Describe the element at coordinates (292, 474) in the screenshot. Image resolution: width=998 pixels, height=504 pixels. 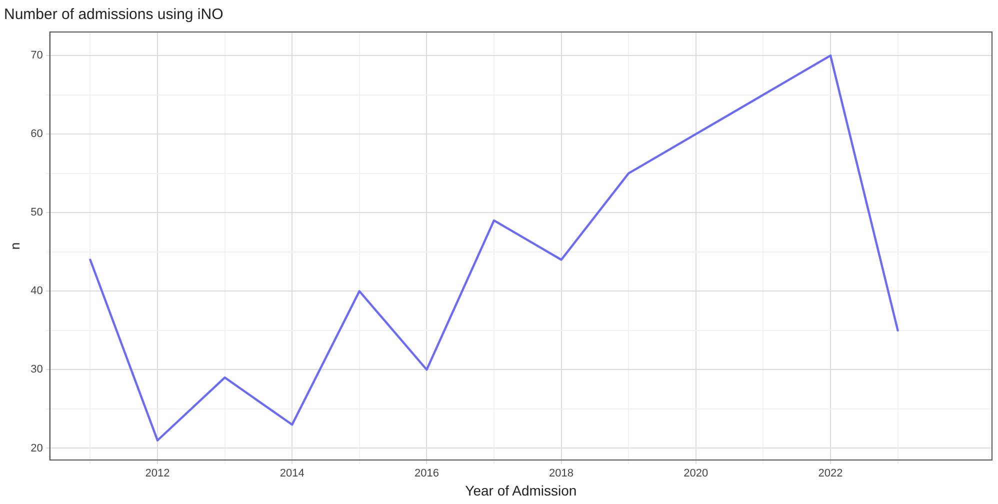
I see `x-tick-label: 2014` at that location.